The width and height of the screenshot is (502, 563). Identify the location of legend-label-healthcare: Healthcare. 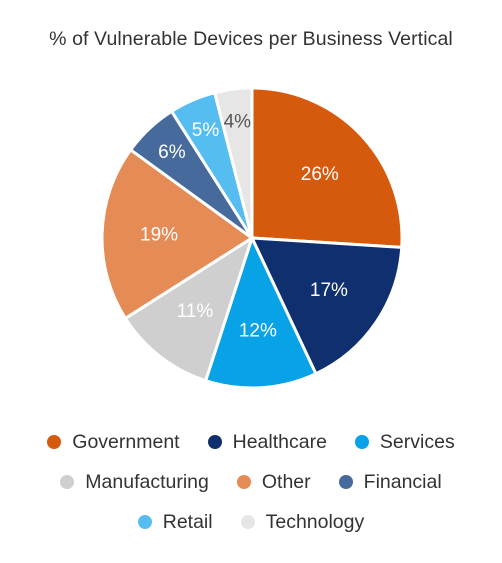
(279, 441).